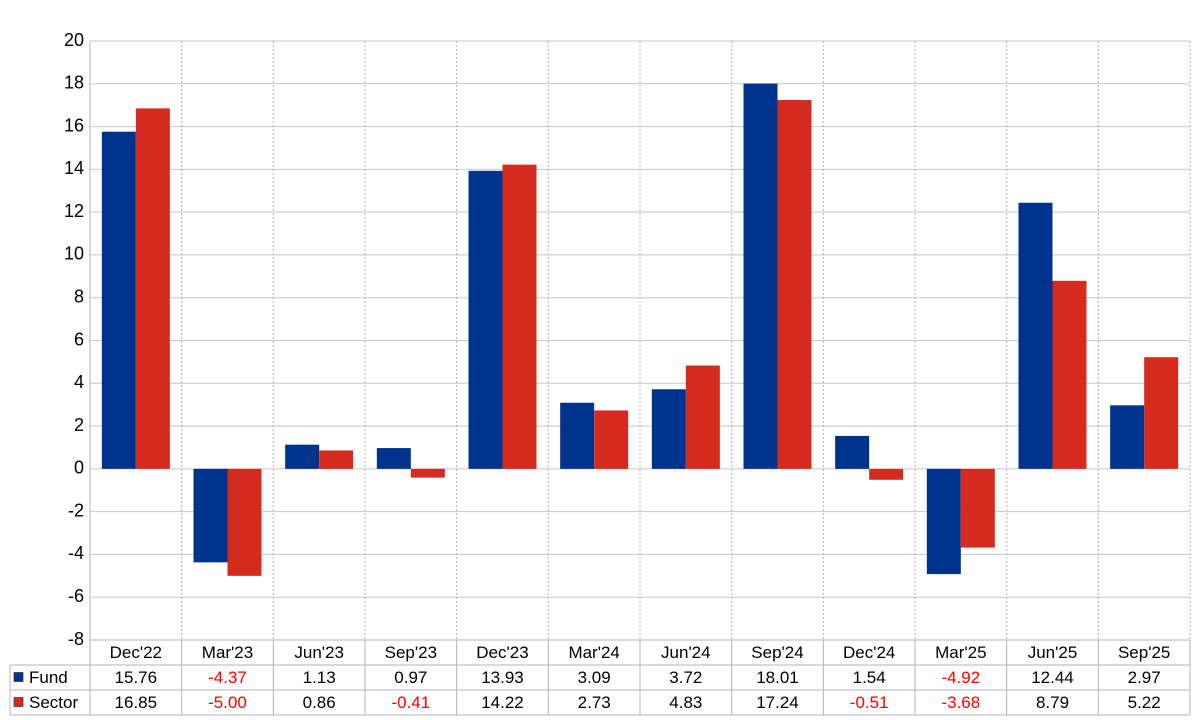 Image resolution: width=1200 pixels, height=720 pixels. I want to click on value-label: 2.73, so click(594, 702).